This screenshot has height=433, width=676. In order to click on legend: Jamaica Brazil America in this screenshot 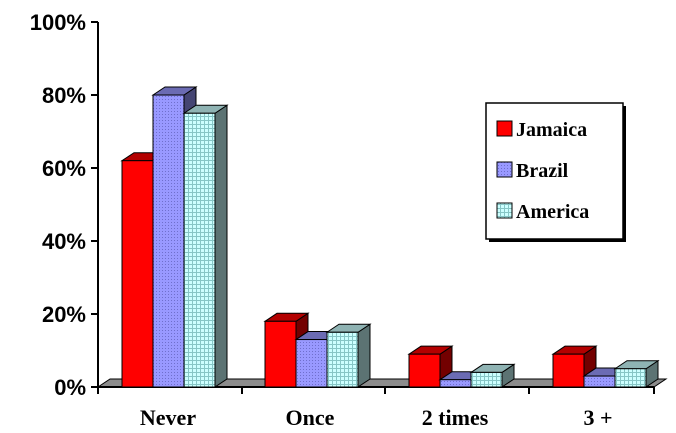, I will do `click(555, 172)`.